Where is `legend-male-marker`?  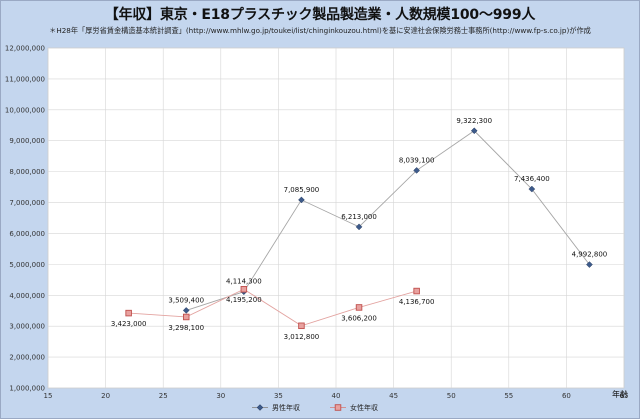 legend-male-marker is located at coordinates (260, 407).